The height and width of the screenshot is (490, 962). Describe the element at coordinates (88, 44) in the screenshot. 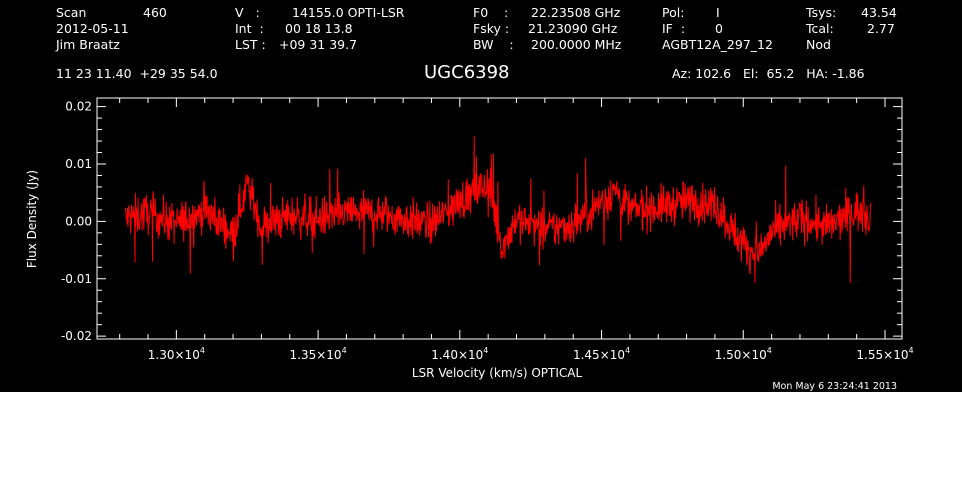

I see `observer-name: Jim Braatz` at that location.